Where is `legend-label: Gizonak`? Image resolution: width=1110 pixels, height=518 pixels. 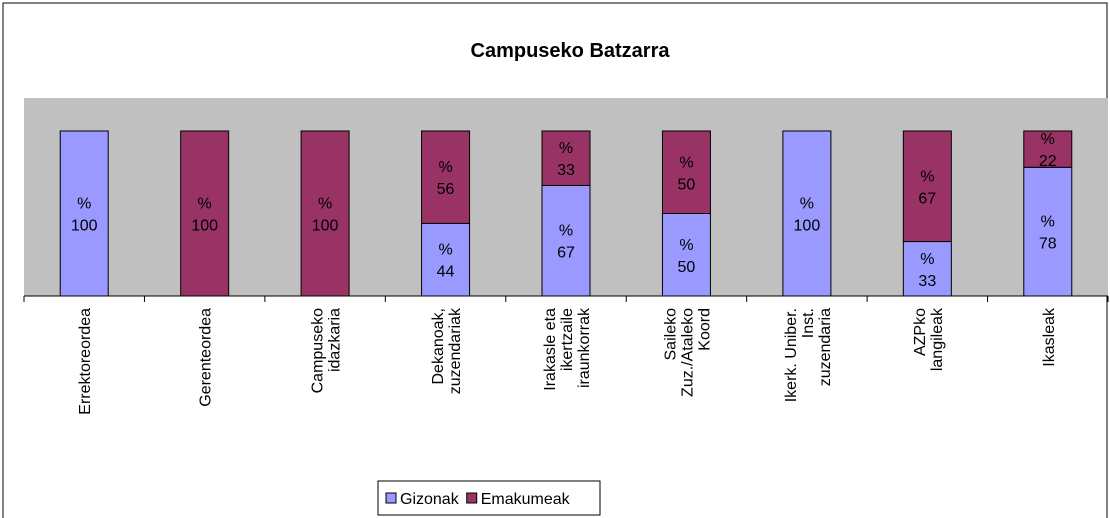 legend-label: Gizonak is located at coordinates (430, 499).